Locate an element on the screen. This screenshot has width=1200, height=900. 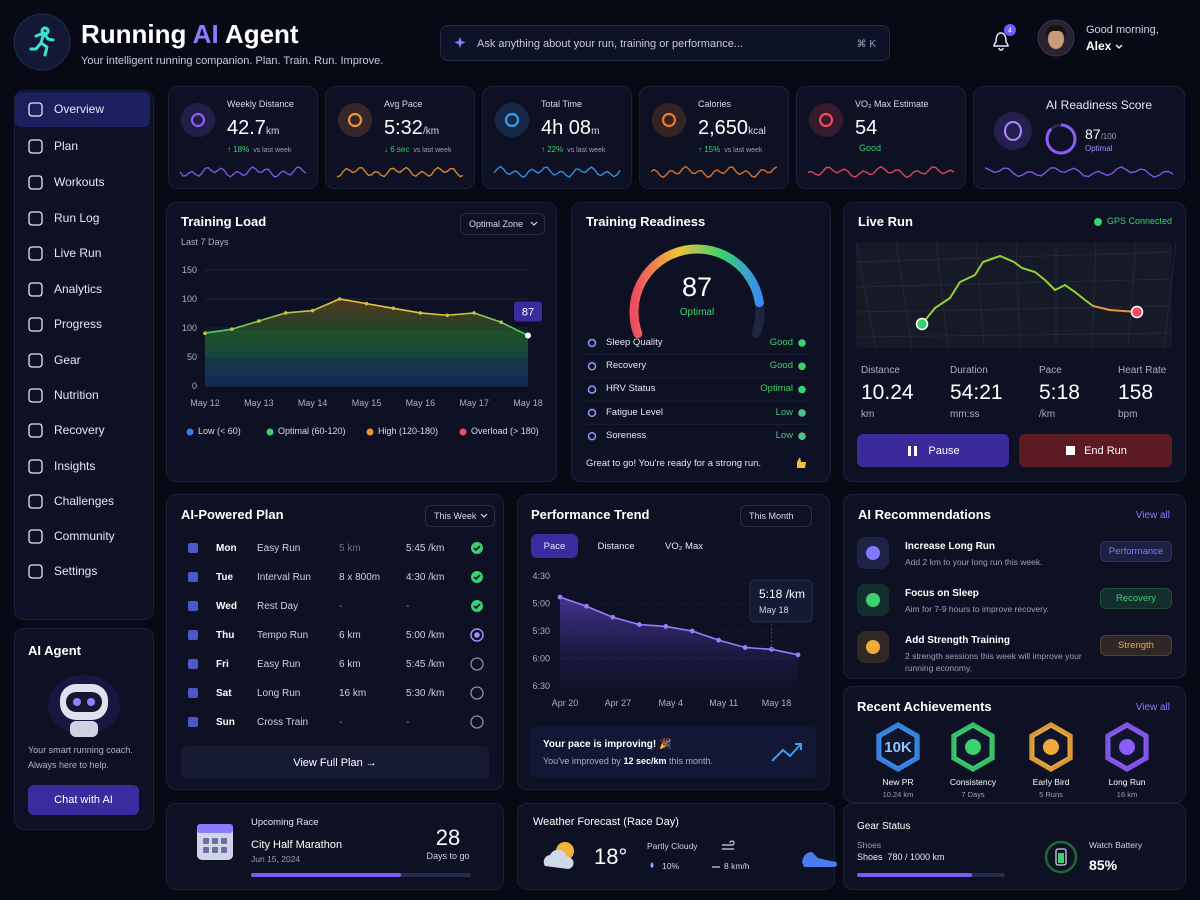
plan-panel is located at coordinates (335, 642).